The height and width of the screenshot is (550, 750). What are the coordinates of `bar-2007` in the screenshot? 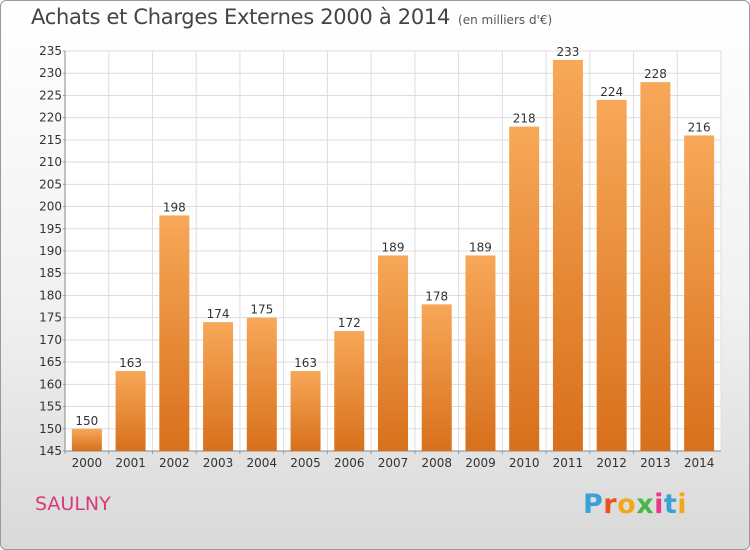 It's located at (393, 353).